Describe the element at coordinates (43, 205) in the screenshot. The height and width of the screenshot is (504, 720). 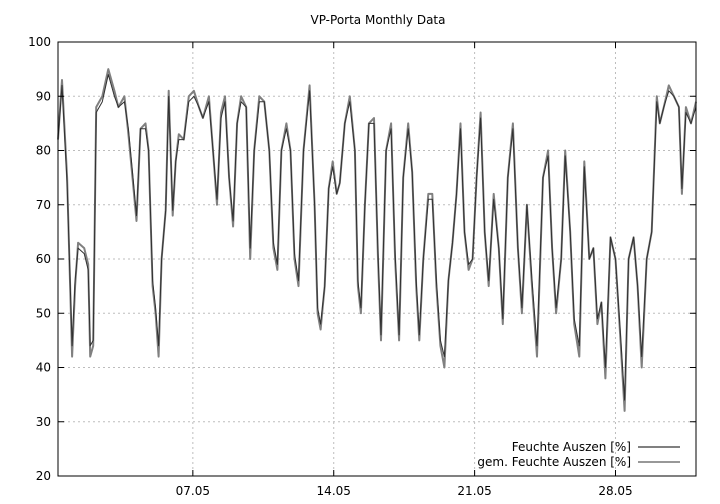
I see `y-tick-label: 70` at that location.